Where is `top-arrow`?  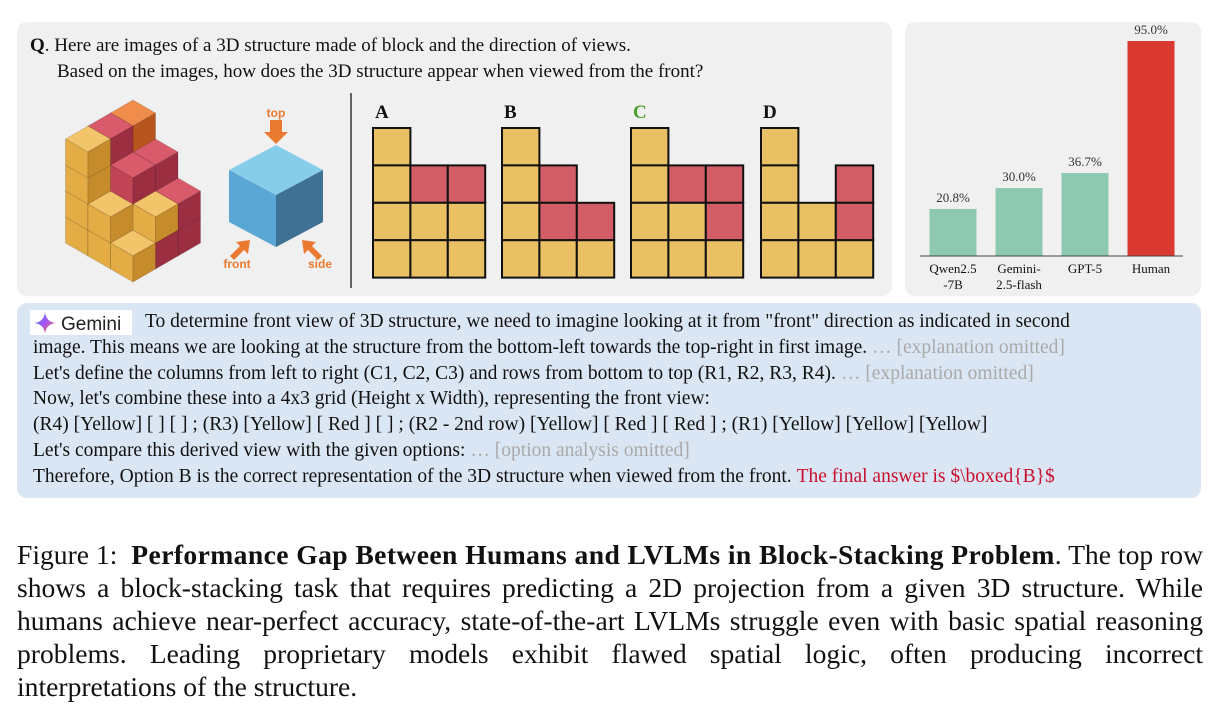
top-arrow is located at coordinates (276, 132).